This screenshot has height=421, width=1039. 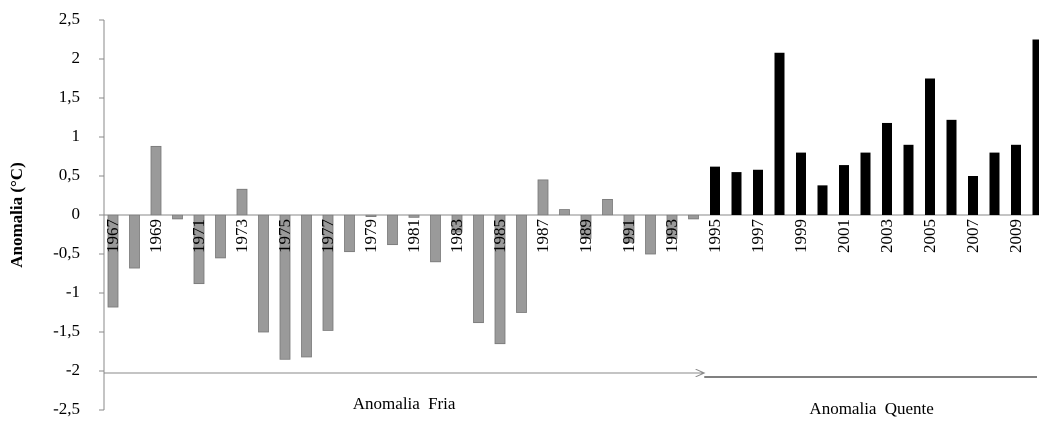 What do you see at coordinates (241, 236) in the screenshot?
I see `x-tick-label: 1973` at bounding box center [241, 236].